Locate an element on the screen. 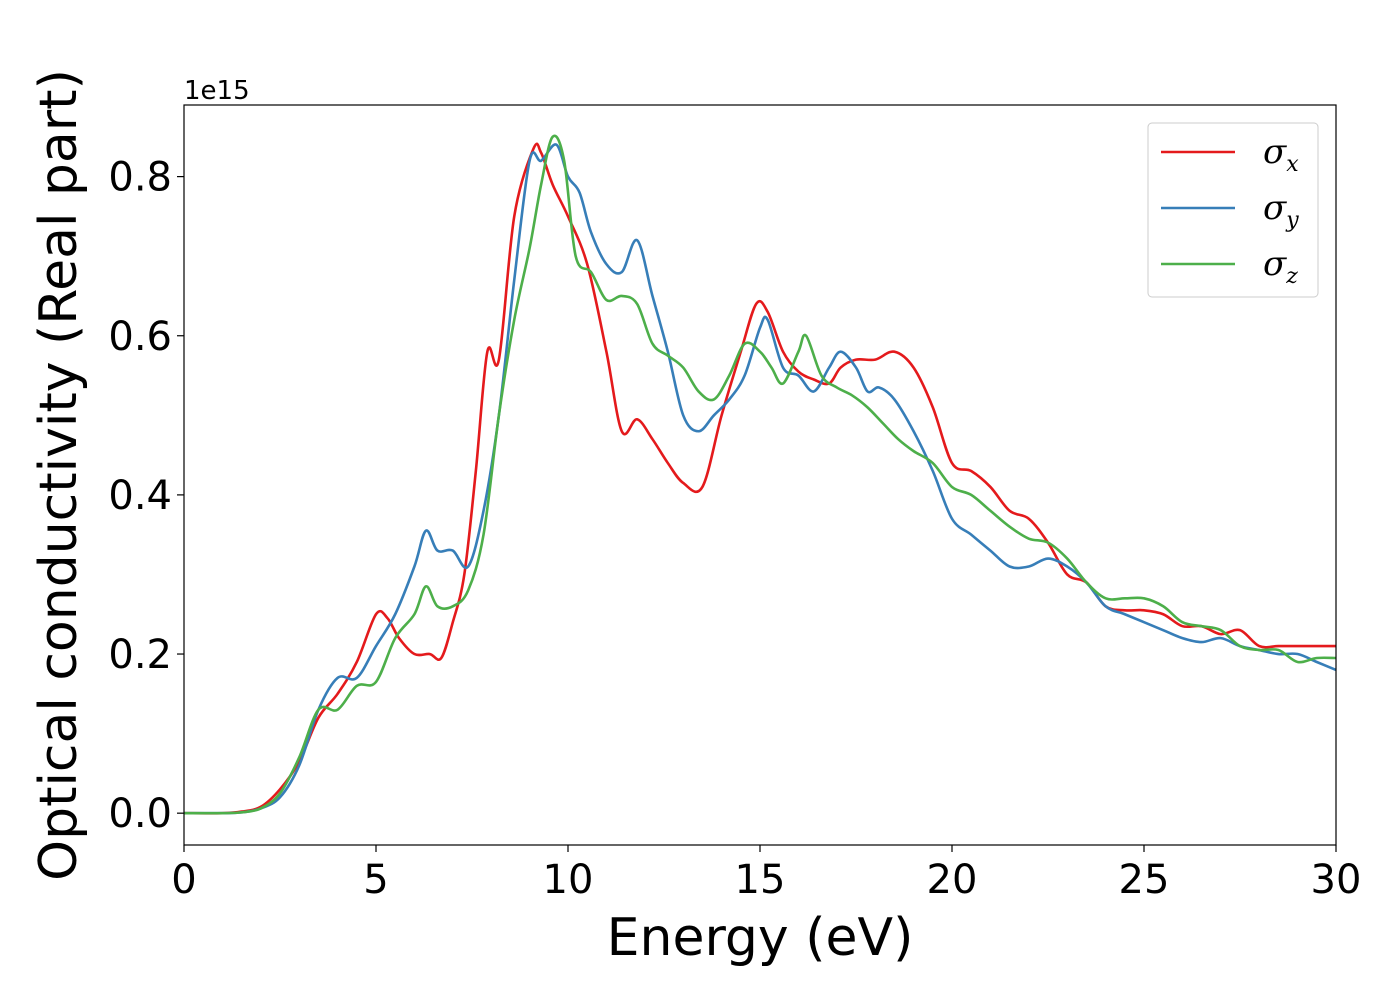  x-axis: 0 5 10 15 20 25 30 is located at coordinates (766, 874).